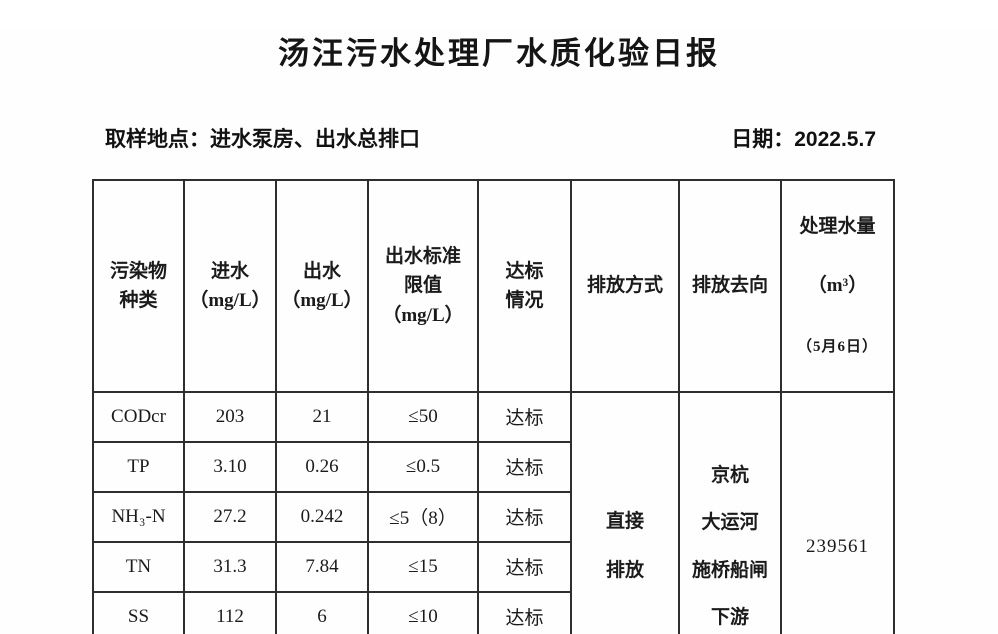  I want to click on inflow-value: 203, so click(230, 416).